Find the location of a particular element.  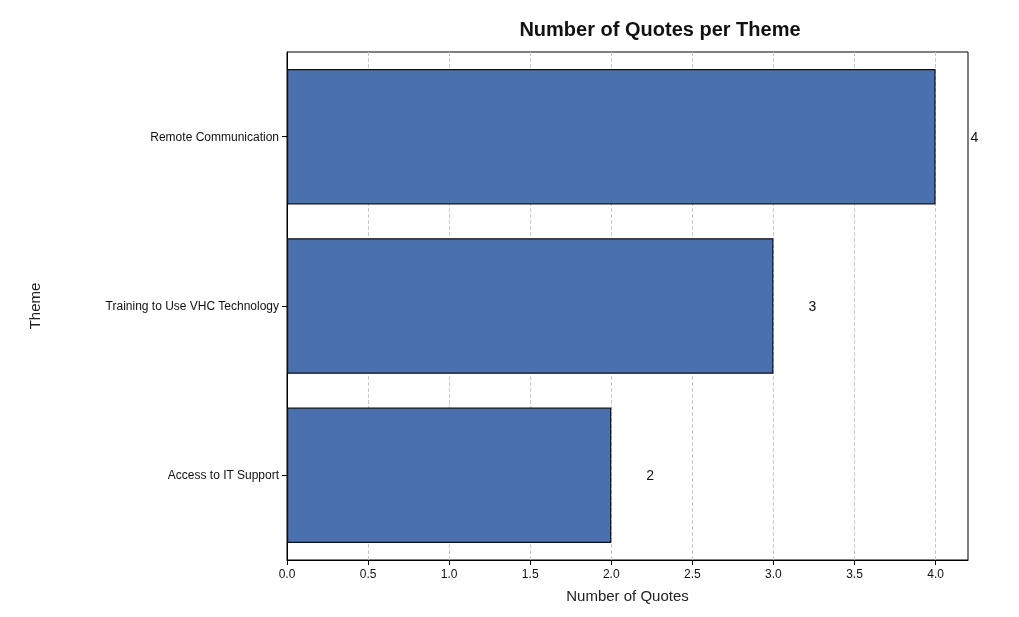

x-tick-label: 0.5 is located at coordinates (368, 574).